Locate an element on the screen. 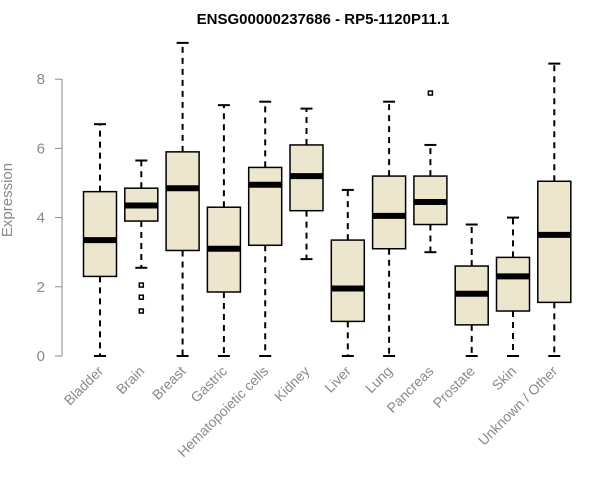 The width and height of the screenshot is (600, 500). box-group-lung is located at coordinates (389, 228).